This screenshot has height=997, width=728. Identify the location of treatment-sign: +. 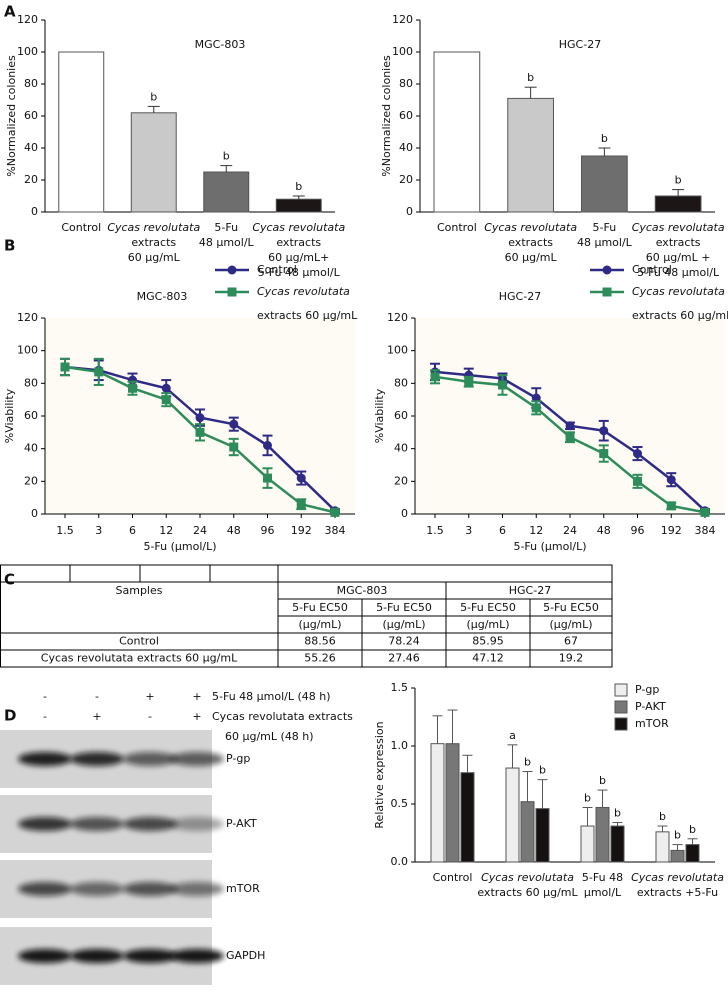
(196, 696).